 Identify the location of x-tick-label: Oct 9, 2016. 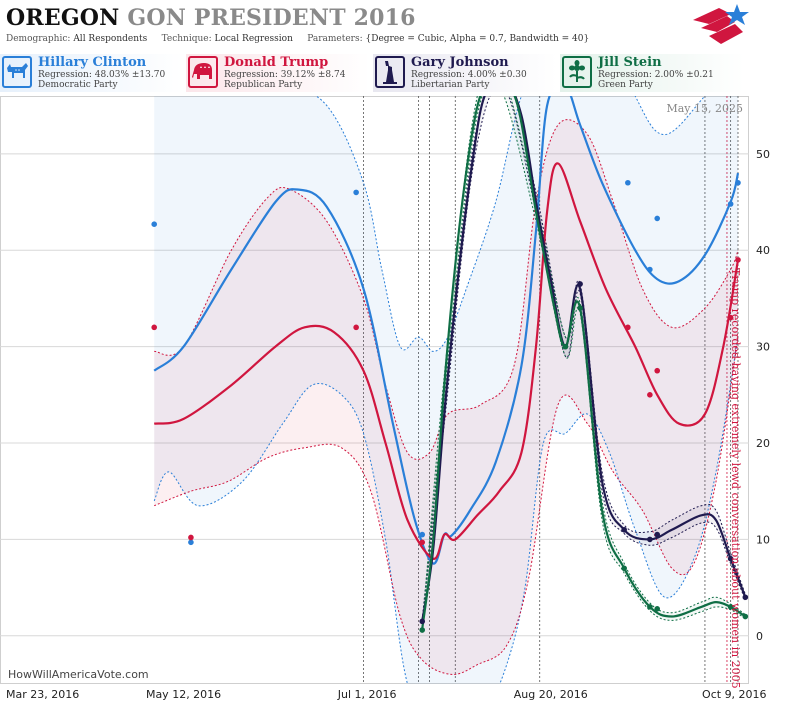
(734, 694).